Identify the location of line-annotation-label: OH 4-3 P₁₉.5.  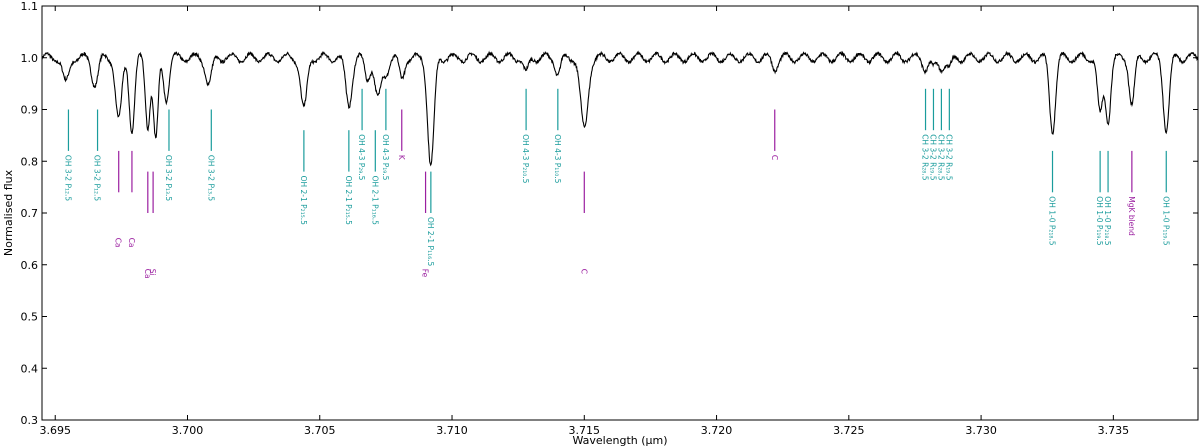
(385, 157).